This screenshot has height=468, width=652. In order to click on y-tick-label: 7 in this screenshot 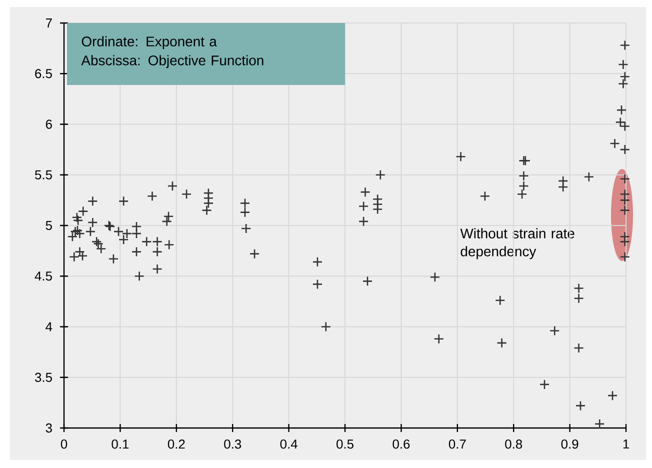, I will do `click(49, 23)`.